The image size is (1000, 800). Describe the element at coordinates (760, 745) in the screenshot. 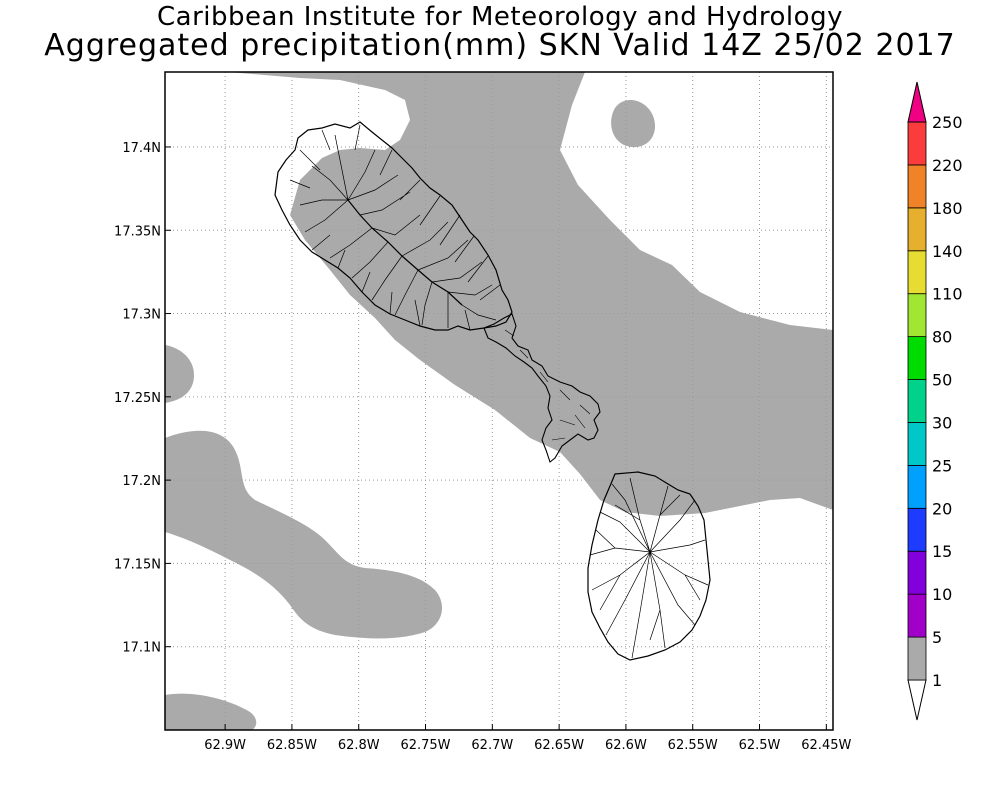

I see `x-tick-label: 62.5W` at that location.